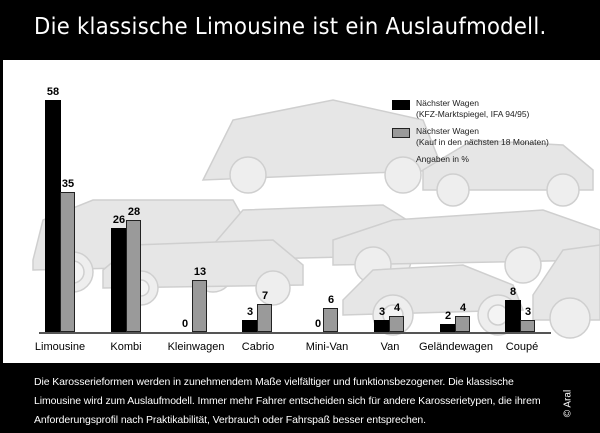 This screenshot has width=600, height=433. What do you see at coordinates (382, 326) in the screenshot?
I see `bar-van-series1` at bounding box center [382, 326].